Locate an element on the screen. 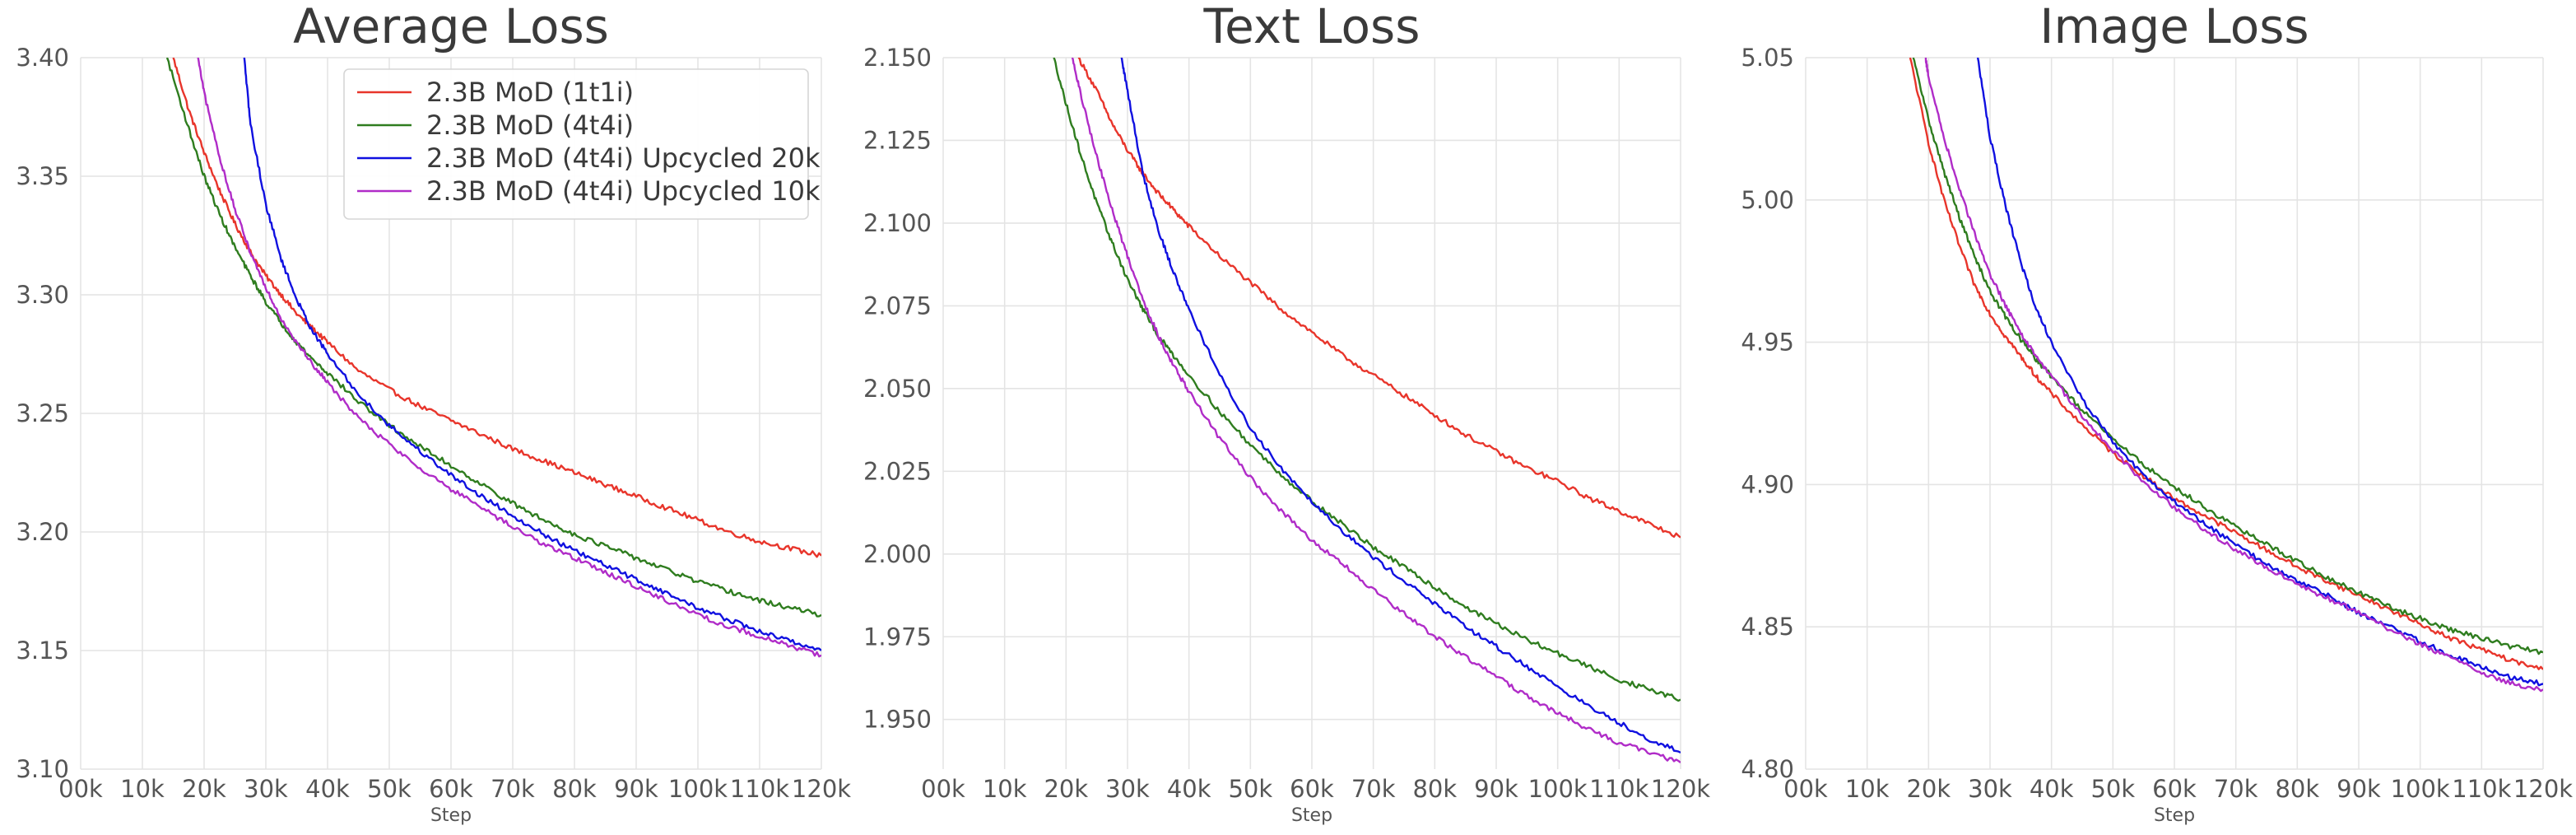 The width and height of the screenshot is (2576, 835). y-tick-label: 3.20 is located at coordinates (42, 532).